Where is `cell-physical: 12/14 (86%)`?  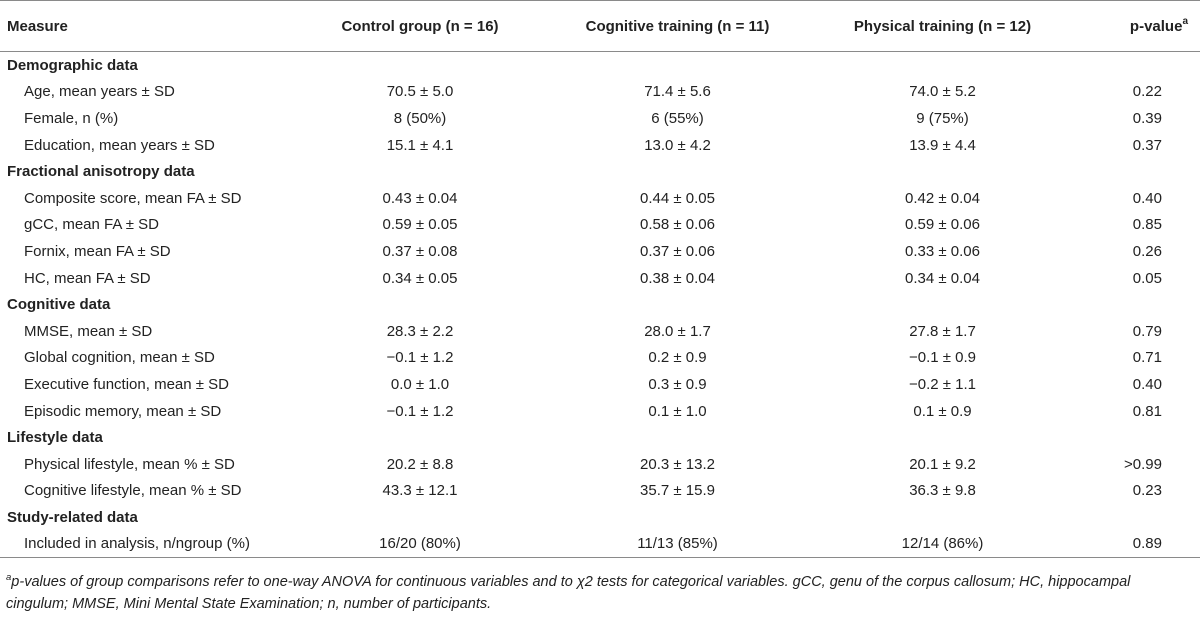
cell-physical: 12/14 (86%) is located at coordinates (942, 544).